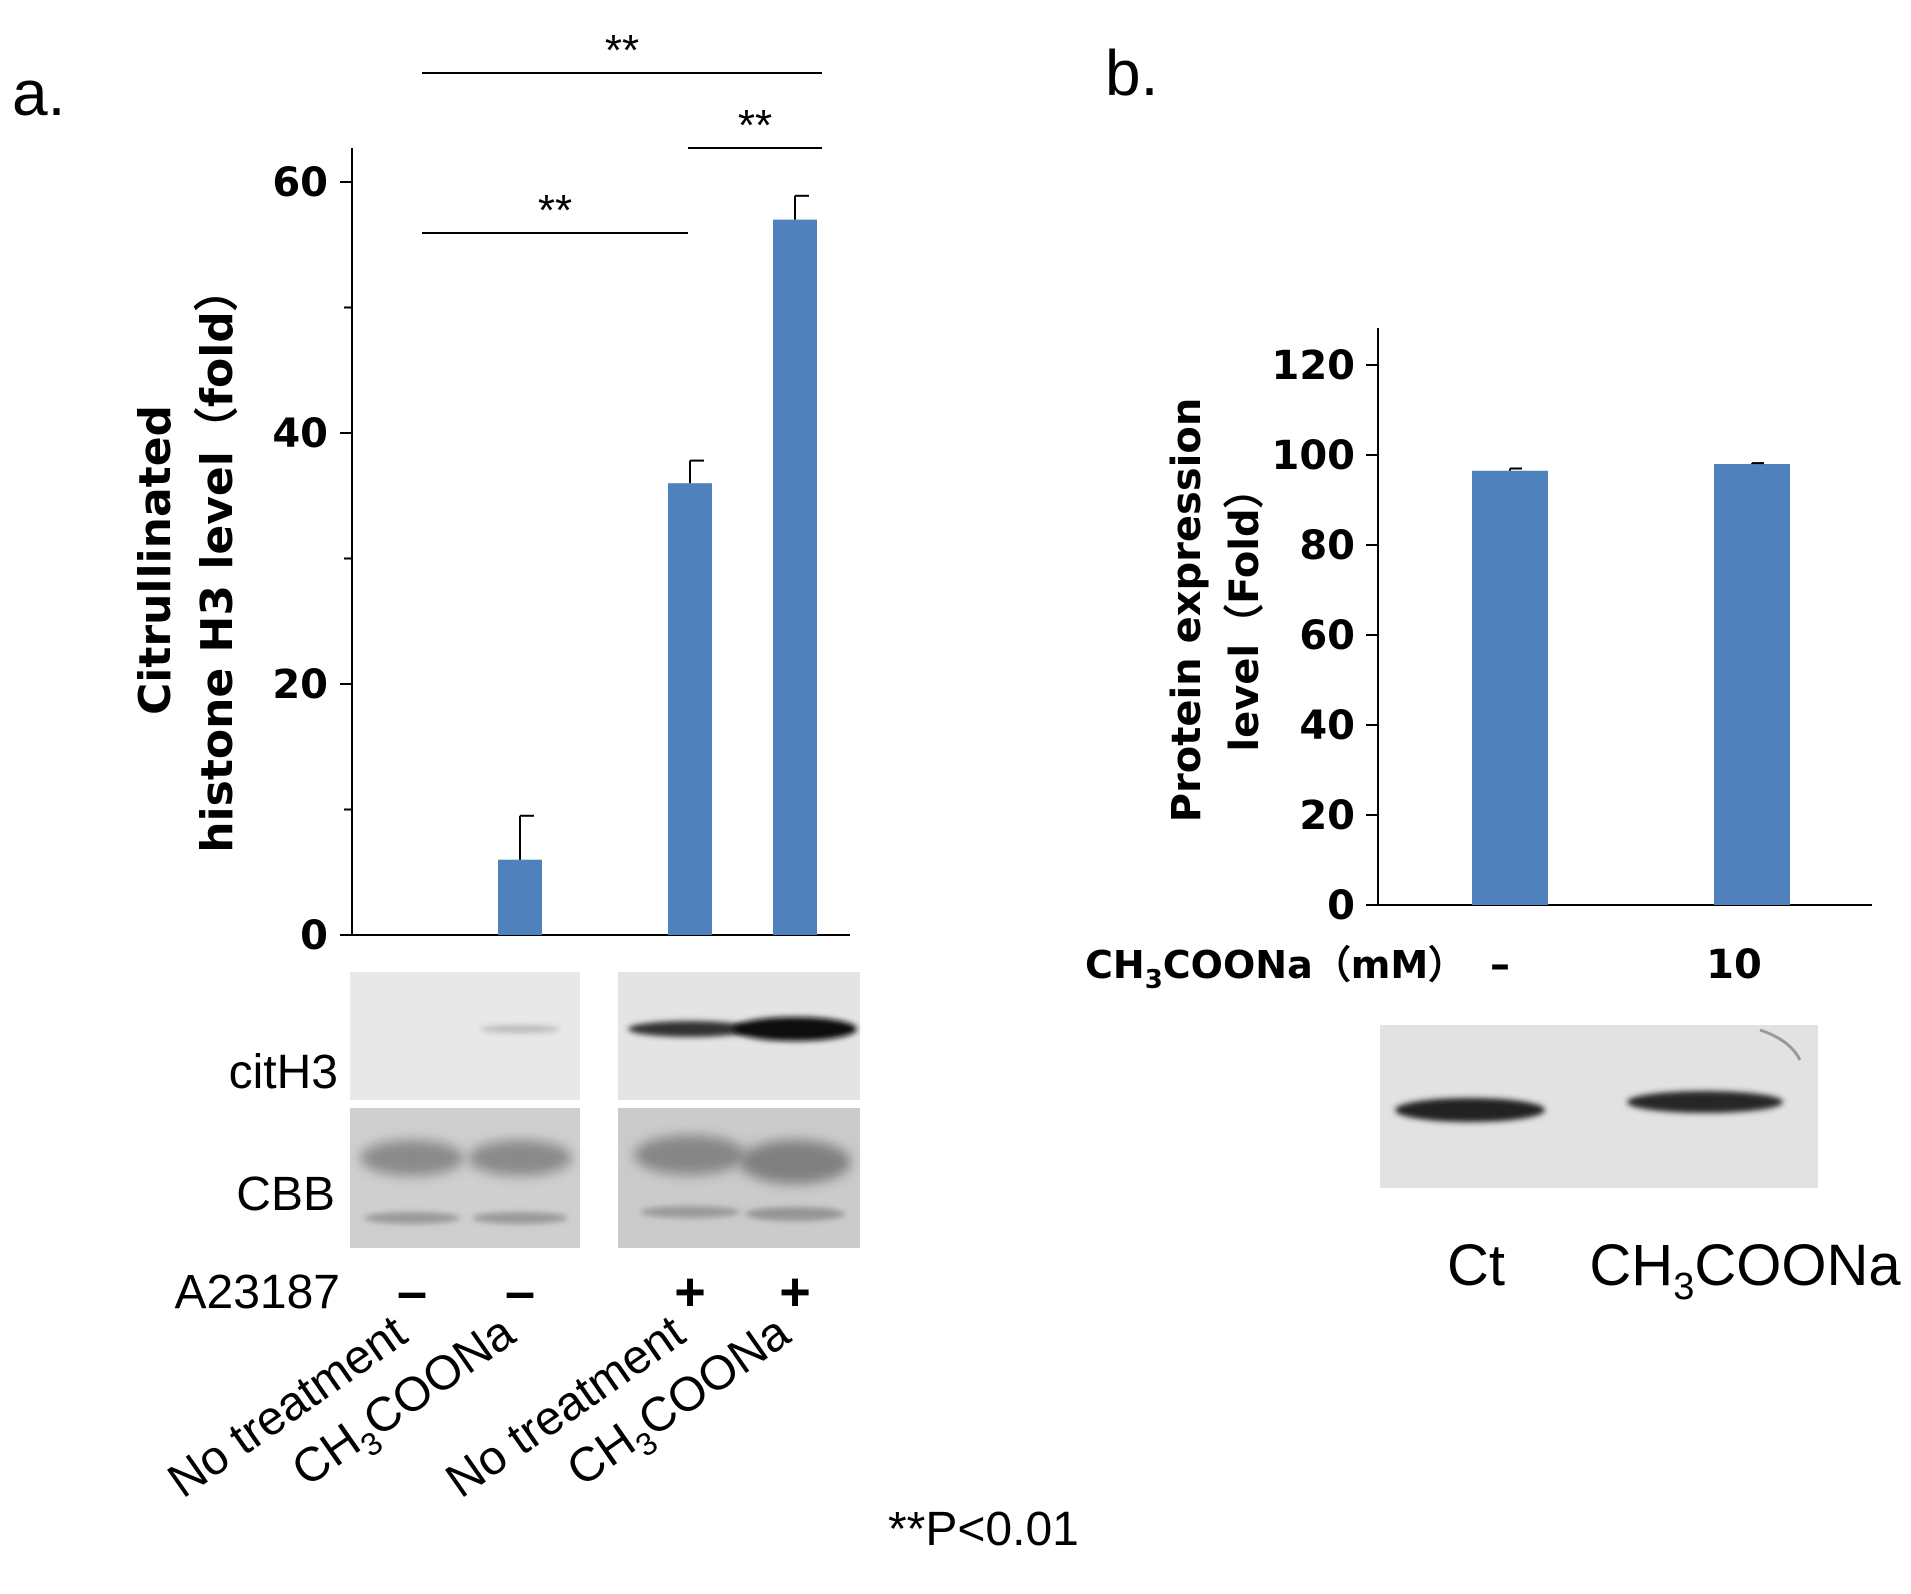 Image resolution: width=1911 pixels, height=1594 pixels. I want to click on panel-a-sign-1: –, so click(520, 1292).